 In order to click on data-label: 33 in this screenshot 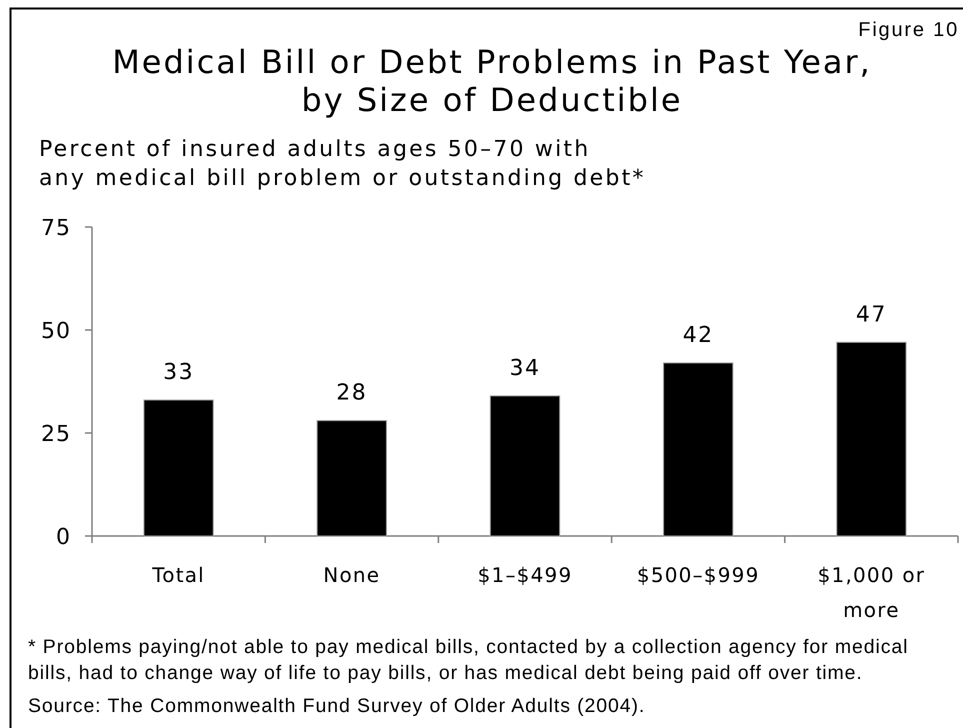, I will do `click(178, 373)`.